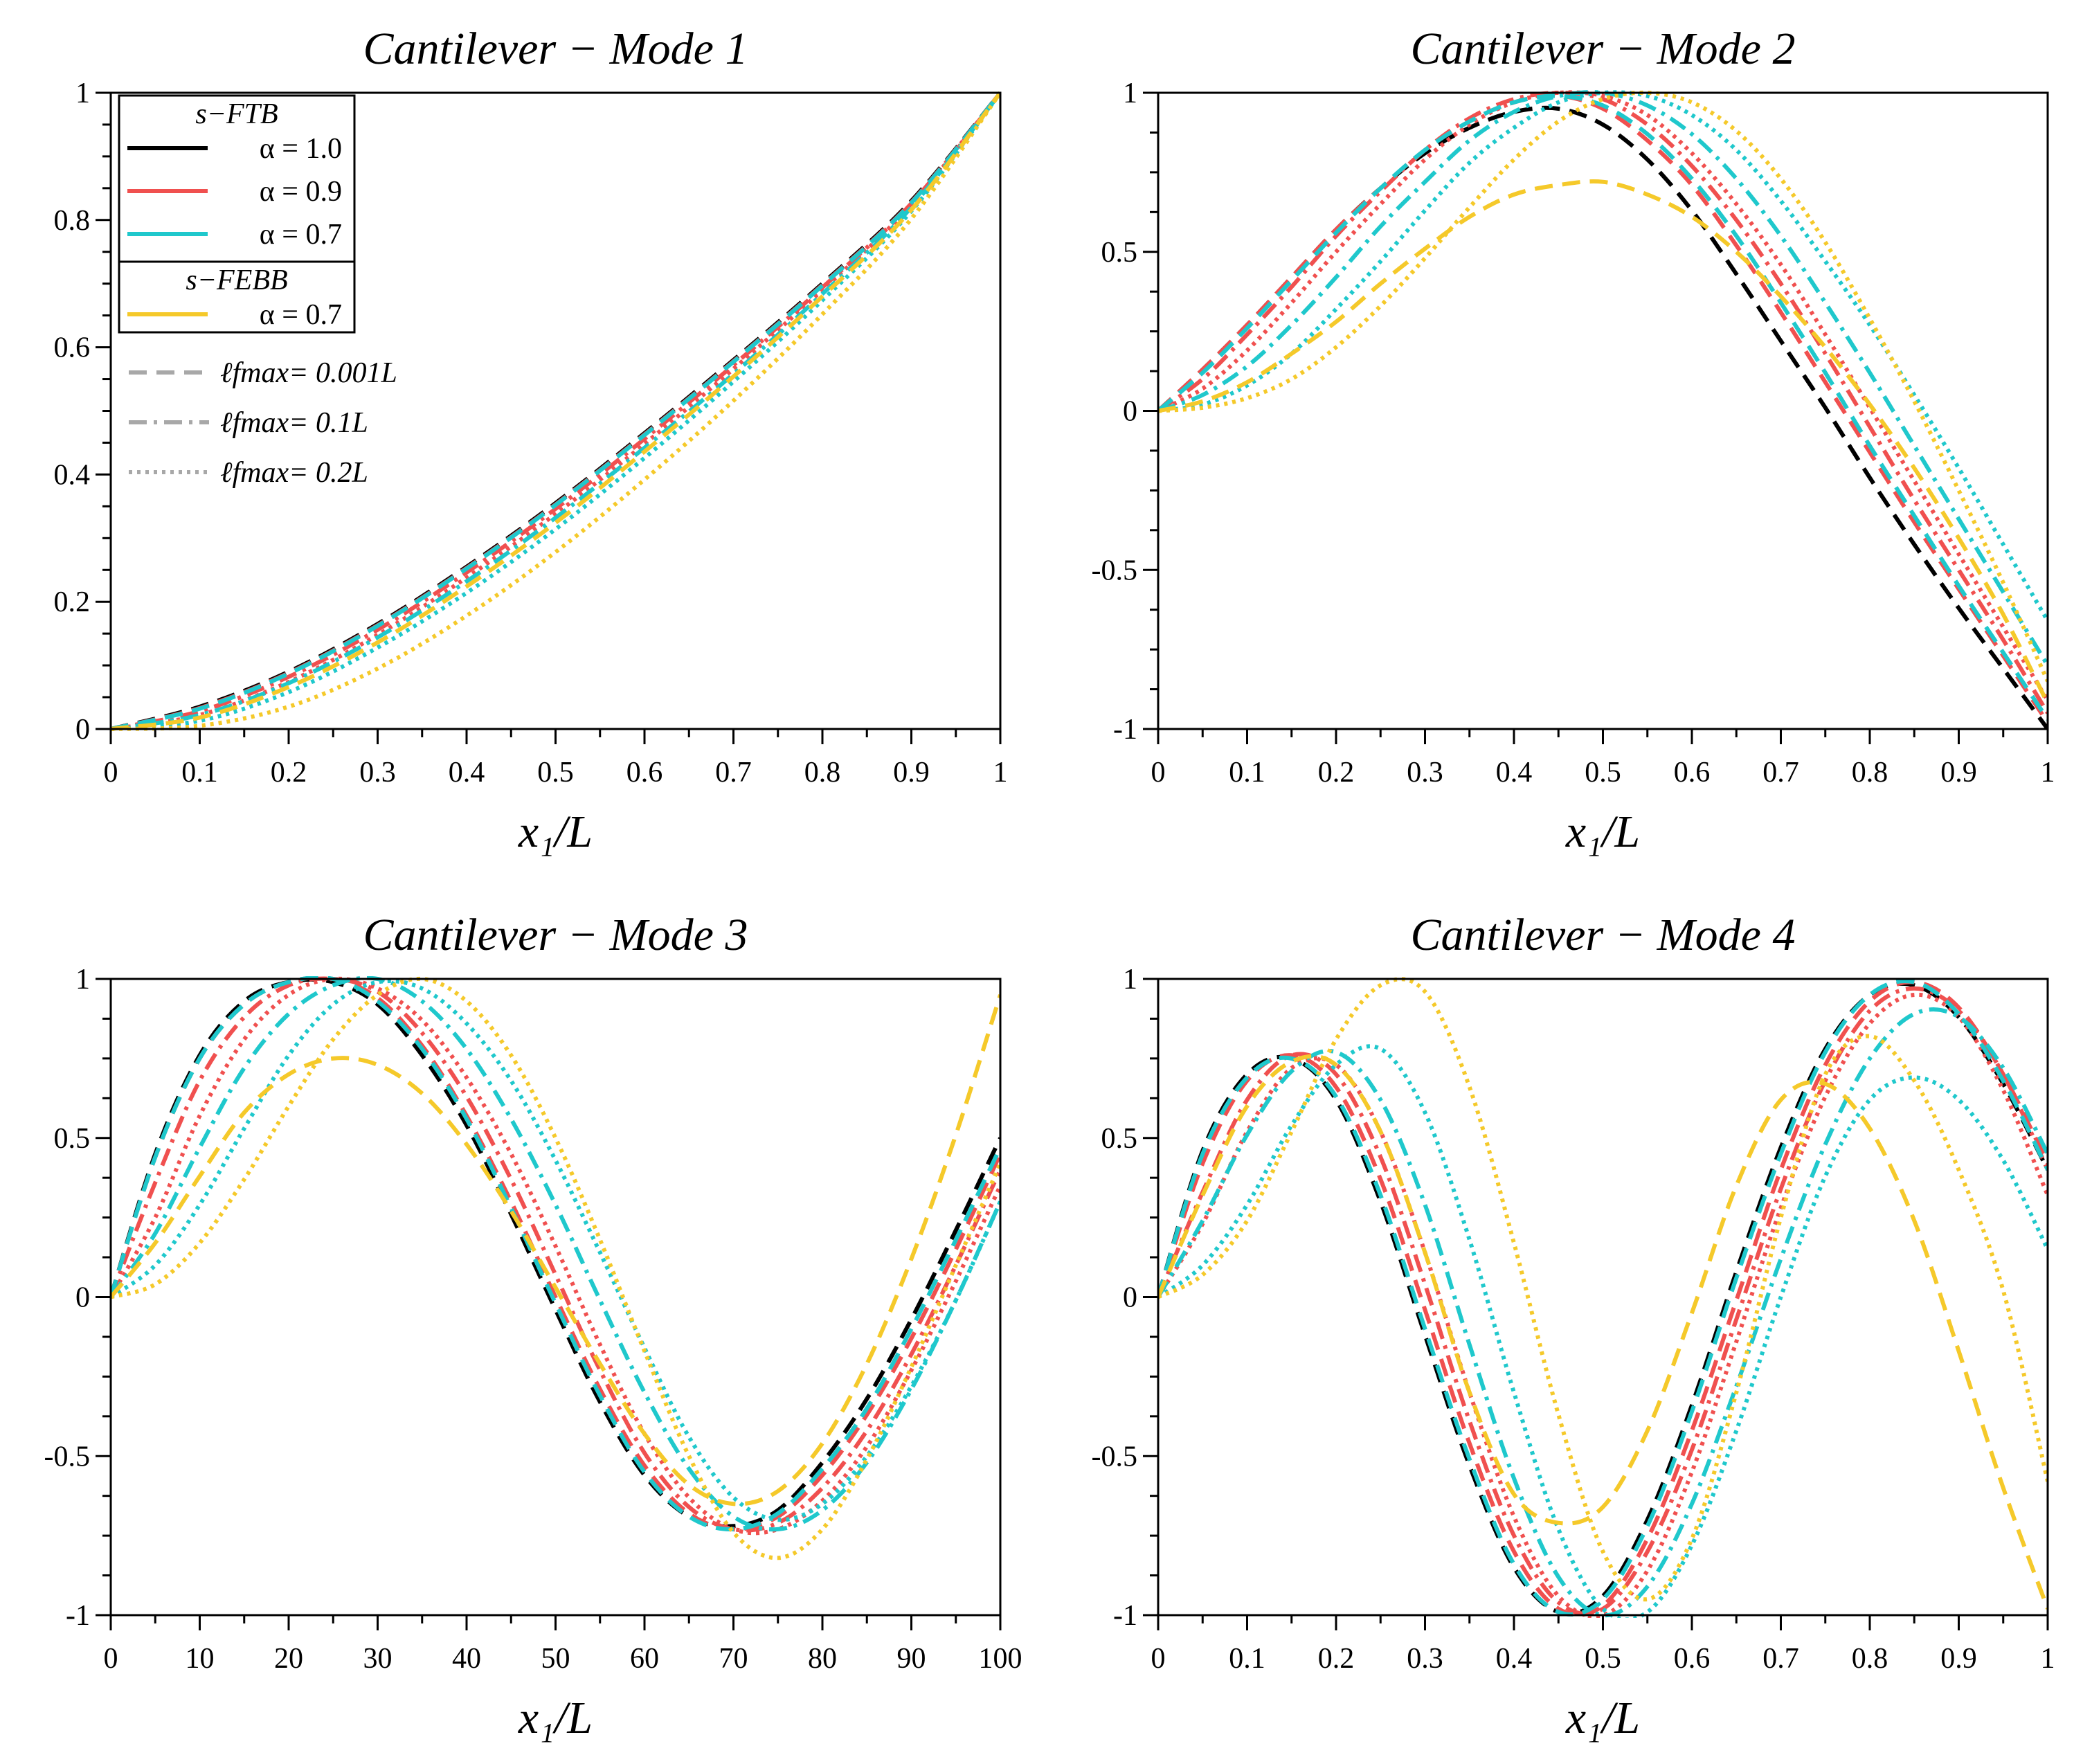  What do you see at coordinates (644, 1659) in the screenshot?
I see `x-tick-label: 60` at bounding box center [644, 1659].